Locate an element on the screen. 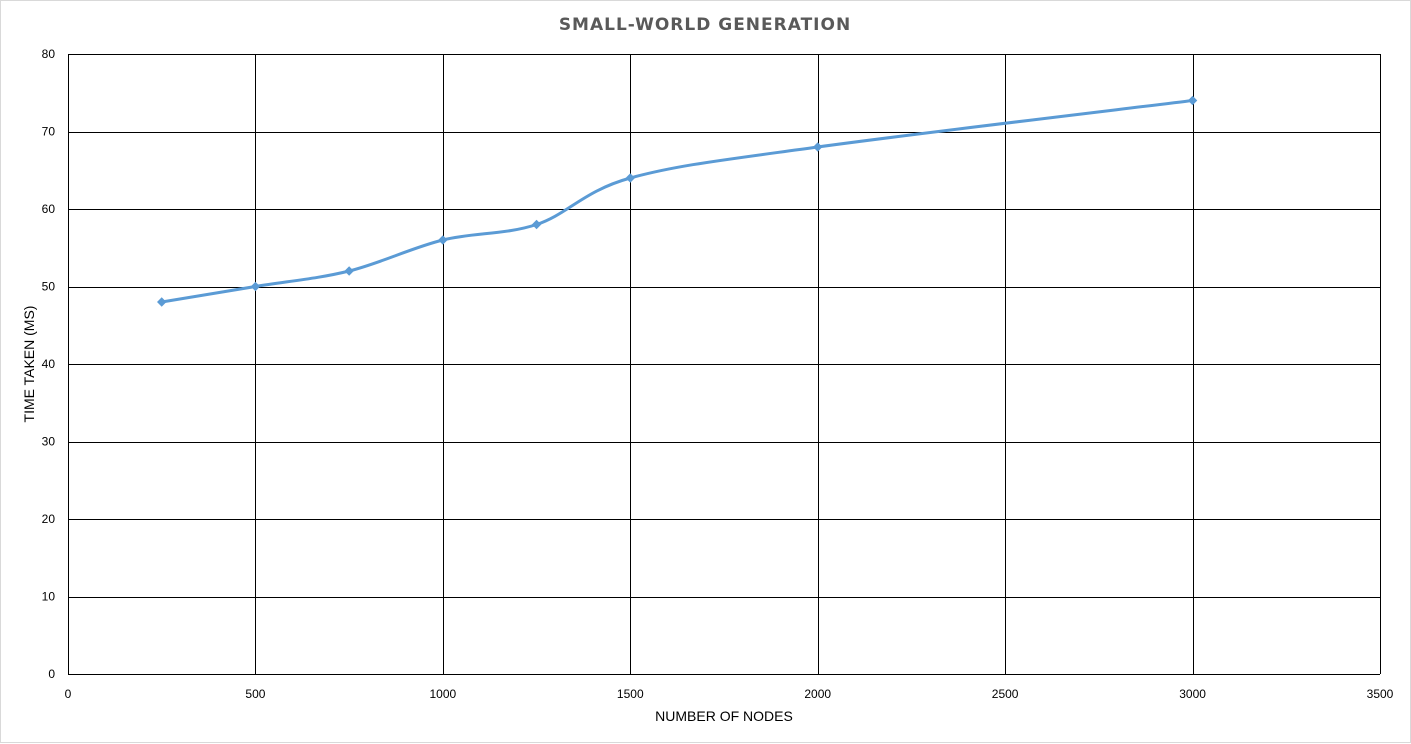  y-tick-label: 50 is located at coordinates (49, 287).